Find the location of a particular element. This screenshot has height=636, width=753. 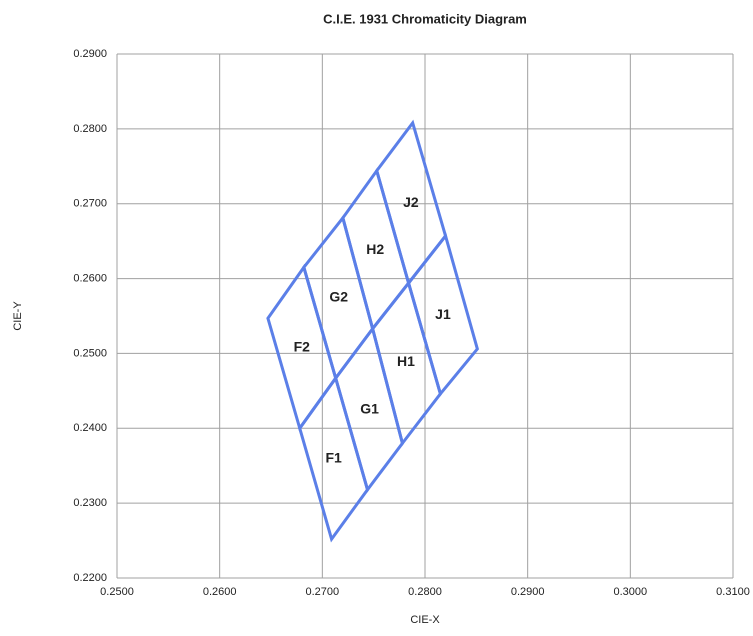

x-tick-label: 0.3000 is located at coordinates (631, 592).